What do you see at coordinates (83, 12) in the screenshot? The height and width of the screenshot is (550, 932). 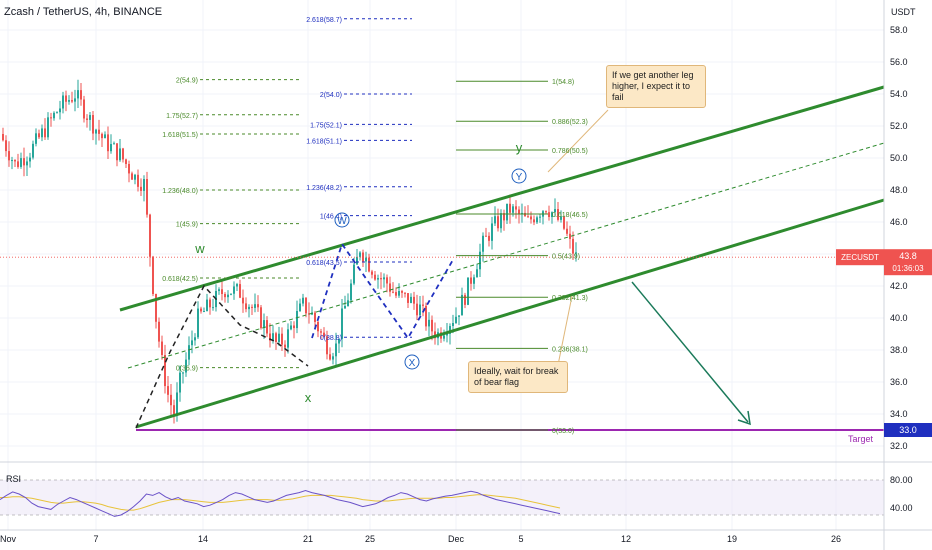 I see `chart-title: Zcash / TetherUS, 4h, BINANCE` at bounding box center [83, 12].